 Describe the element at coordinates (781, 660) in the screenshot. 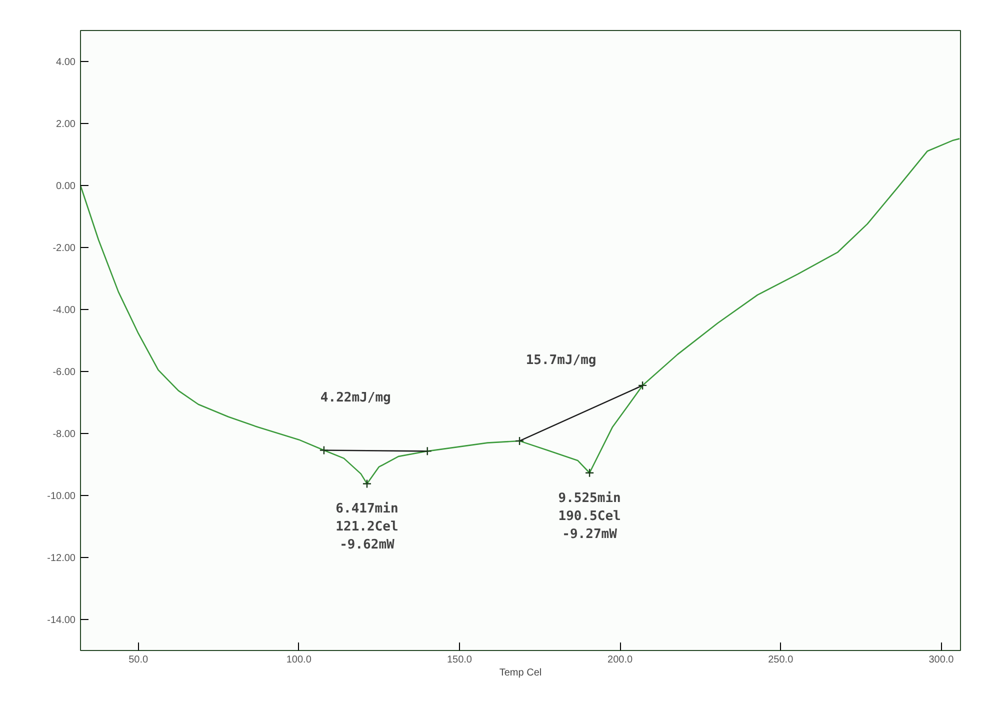

I see `x-tick-label: 250.0` at that location.